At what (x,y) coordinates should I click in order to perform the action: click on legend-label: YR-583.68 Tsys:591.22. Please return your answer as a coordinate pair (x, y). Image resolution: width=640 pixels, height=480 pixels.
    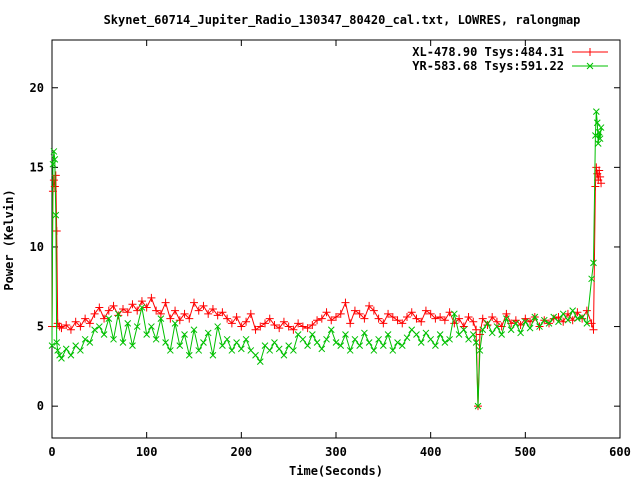
    Looking at the image, I should click on (488, 66).